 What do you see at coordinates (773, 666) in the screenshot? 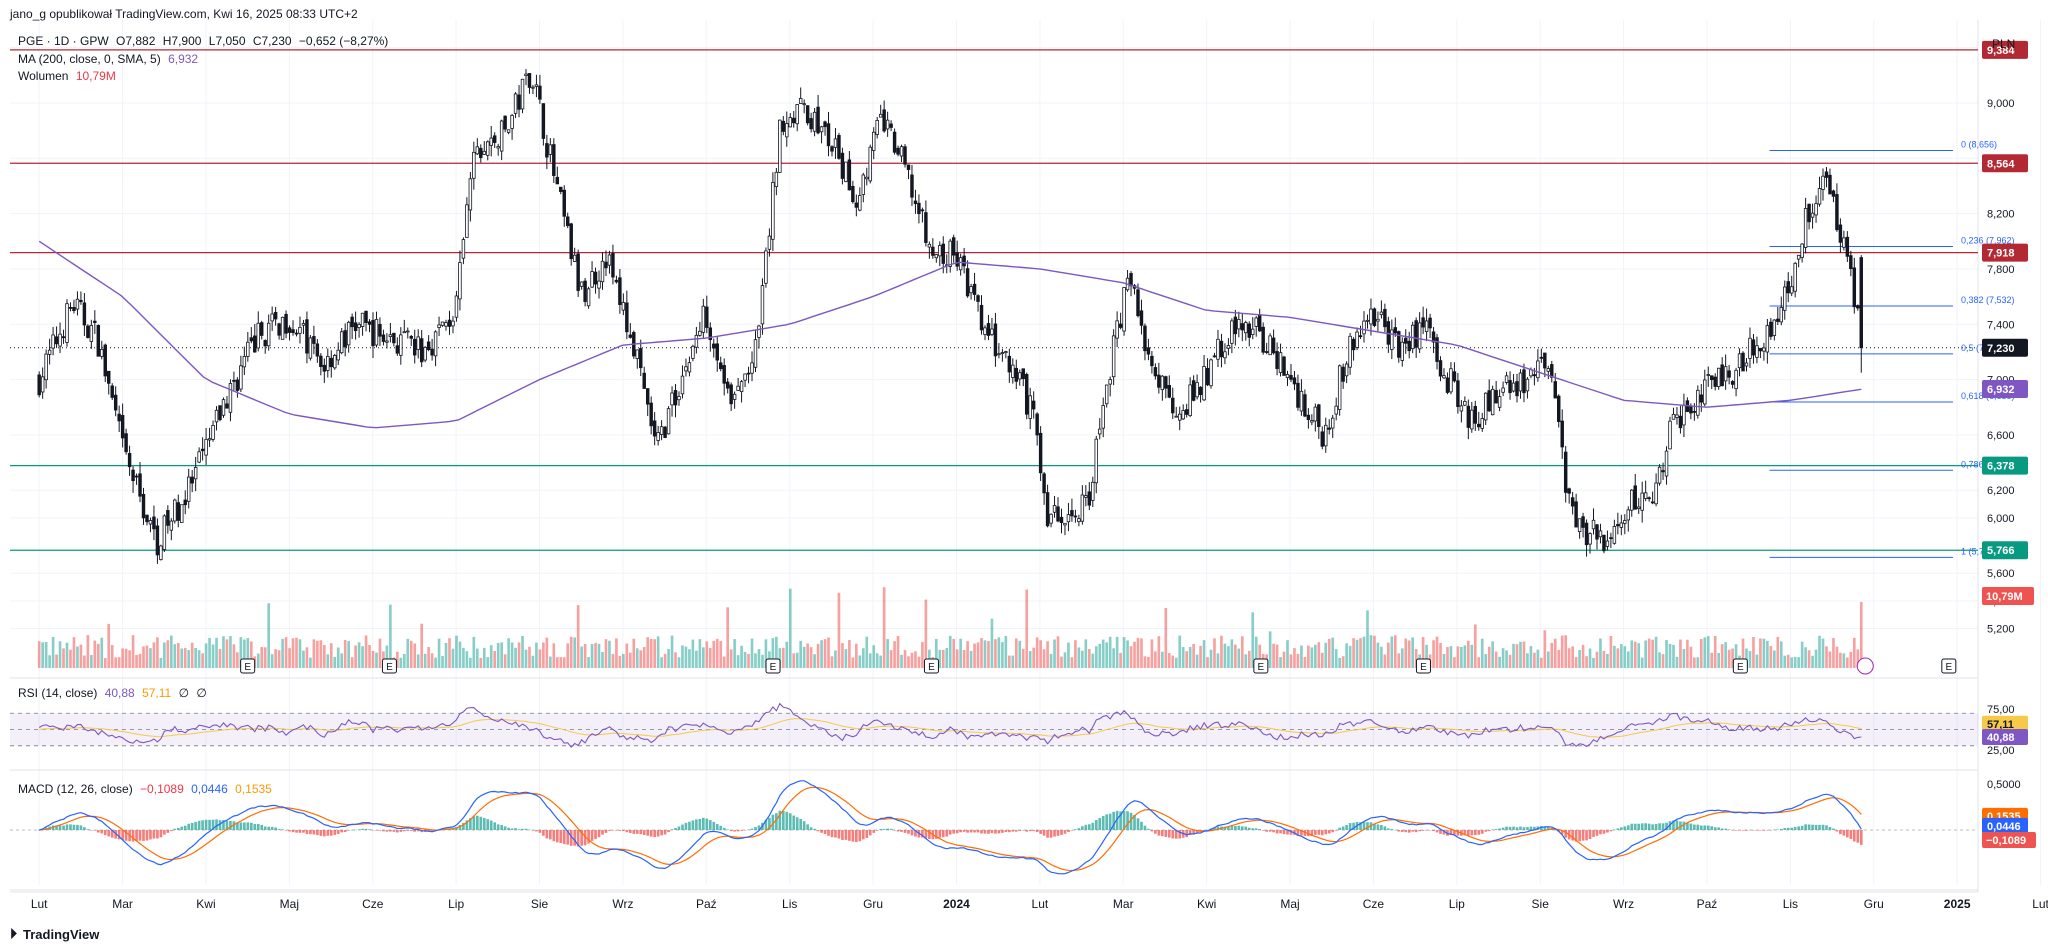
I see `earnings-marker-box` at bounding box center [773, 666].